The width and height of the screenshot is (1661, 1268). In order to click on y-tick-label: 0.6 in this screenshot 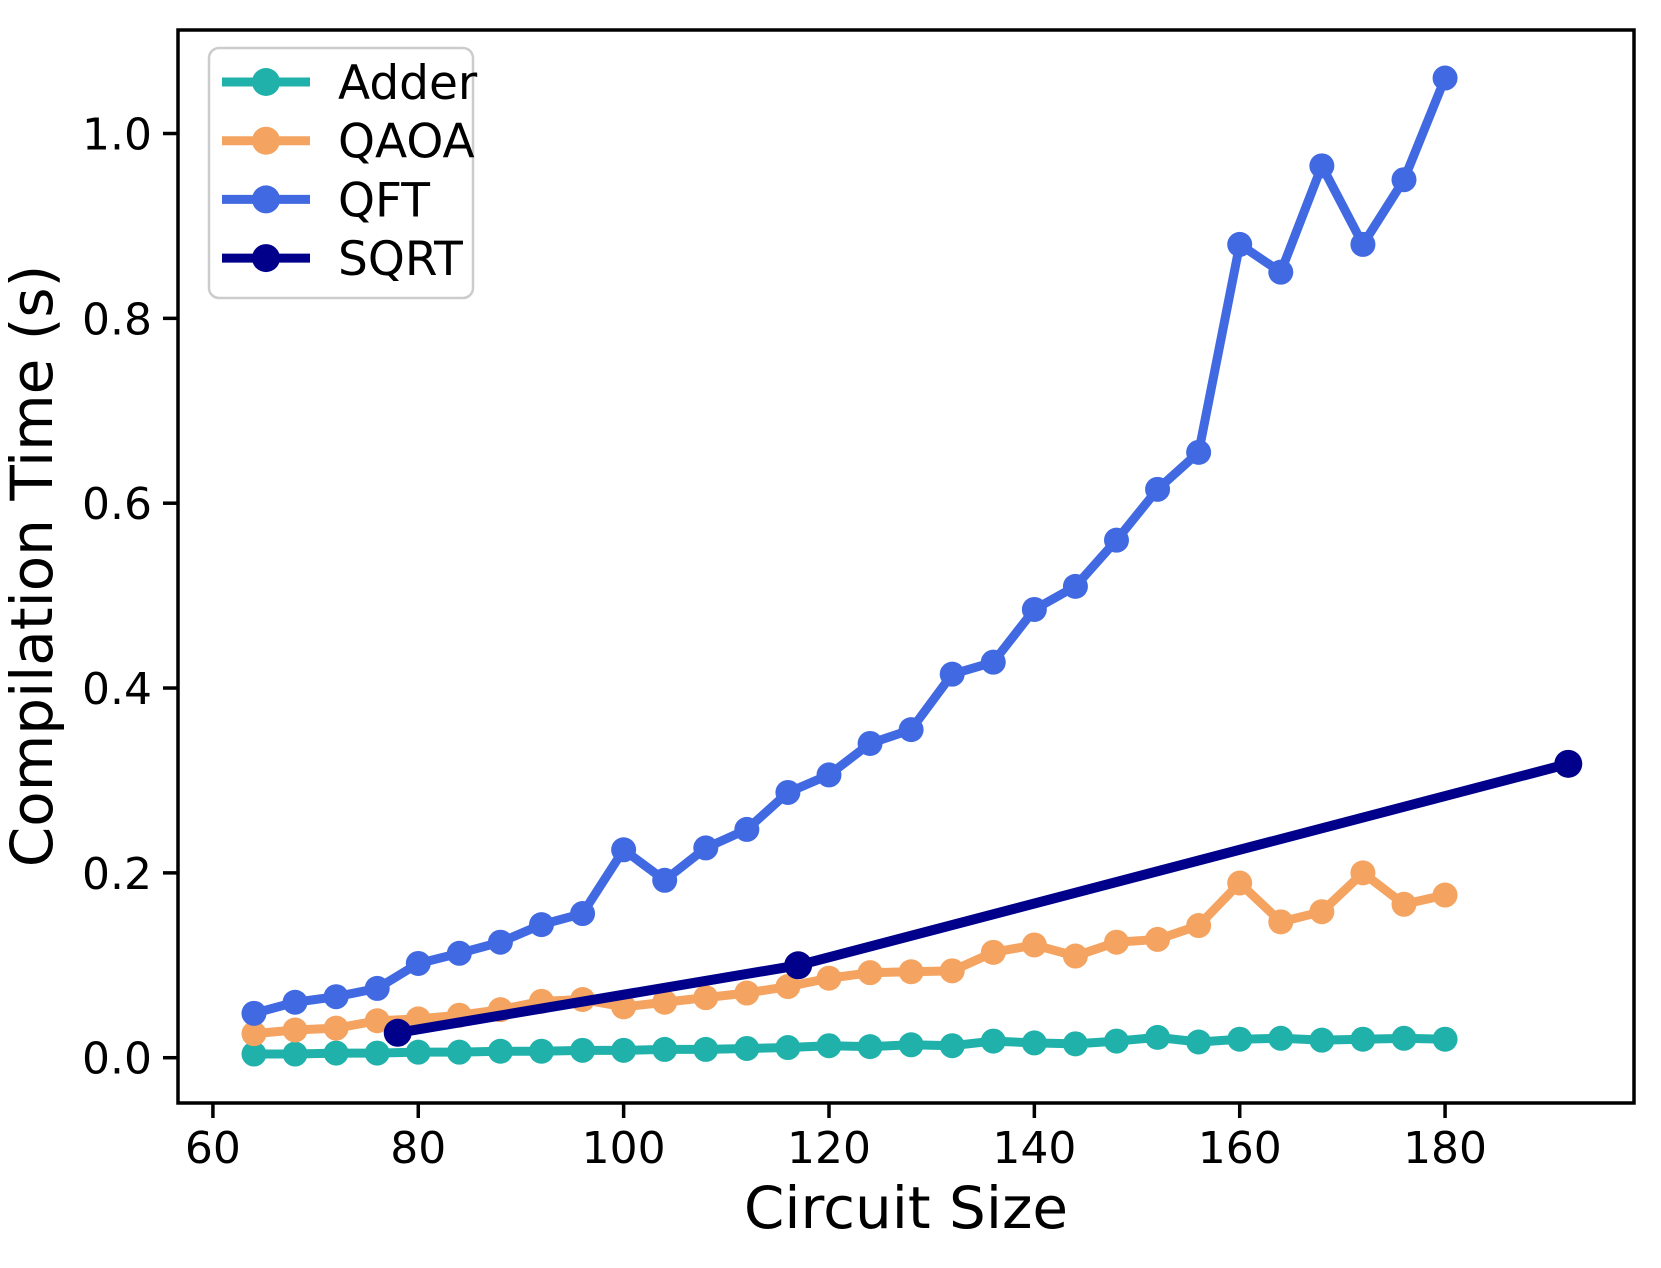, I will do `click(117, 504)`.